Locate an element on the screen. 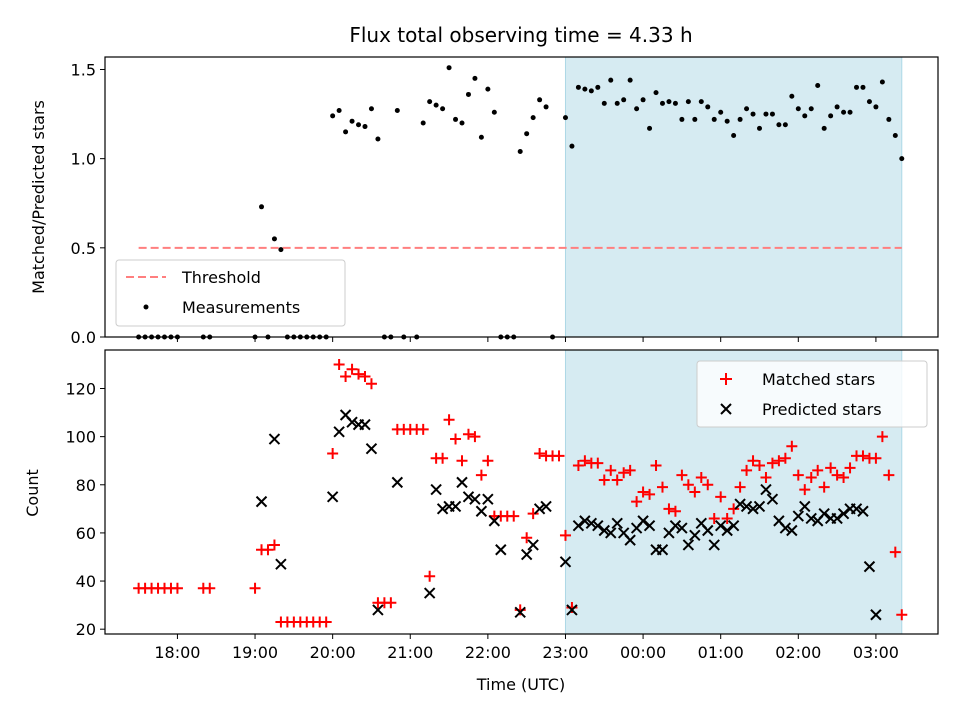 The image size is (960, 720). bottom-legend-box is located at coordinates (812, 394).